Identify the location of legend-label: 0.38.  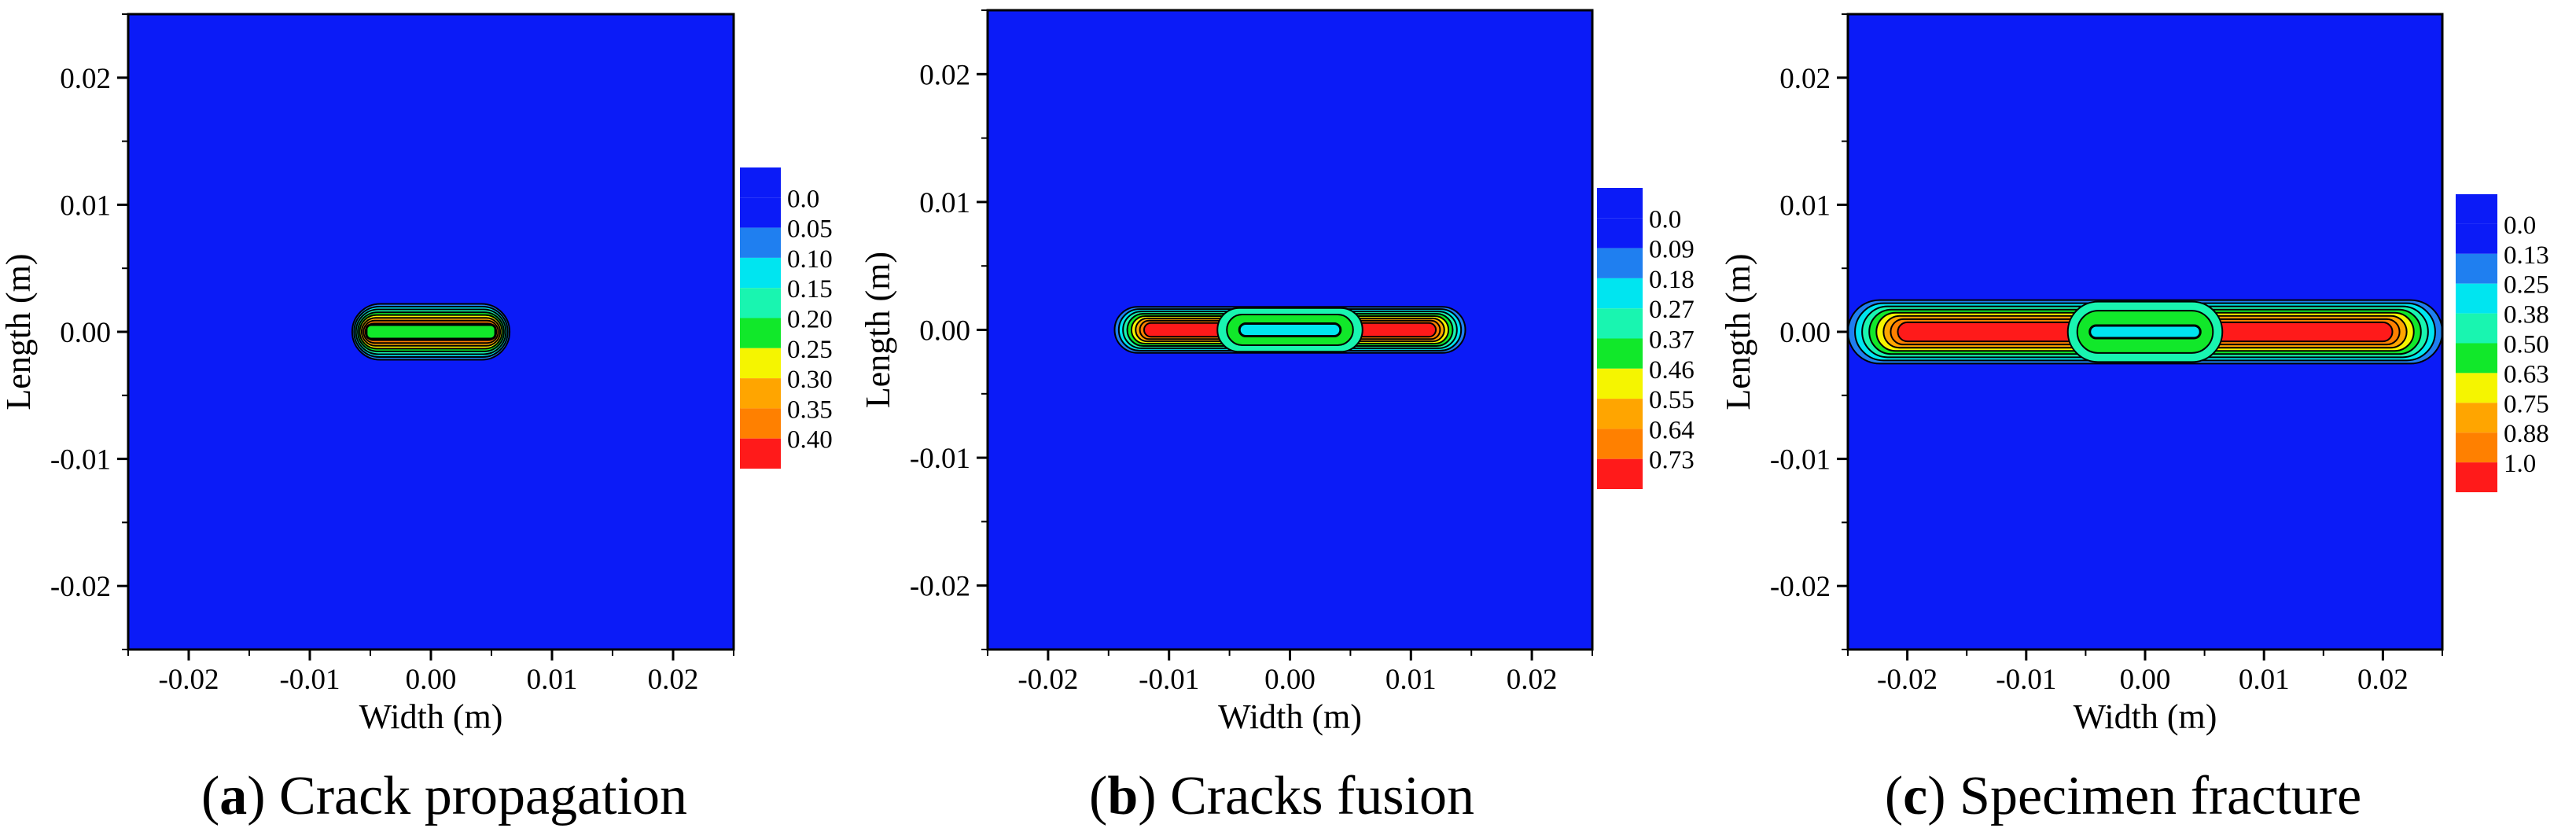
(2526, 315).